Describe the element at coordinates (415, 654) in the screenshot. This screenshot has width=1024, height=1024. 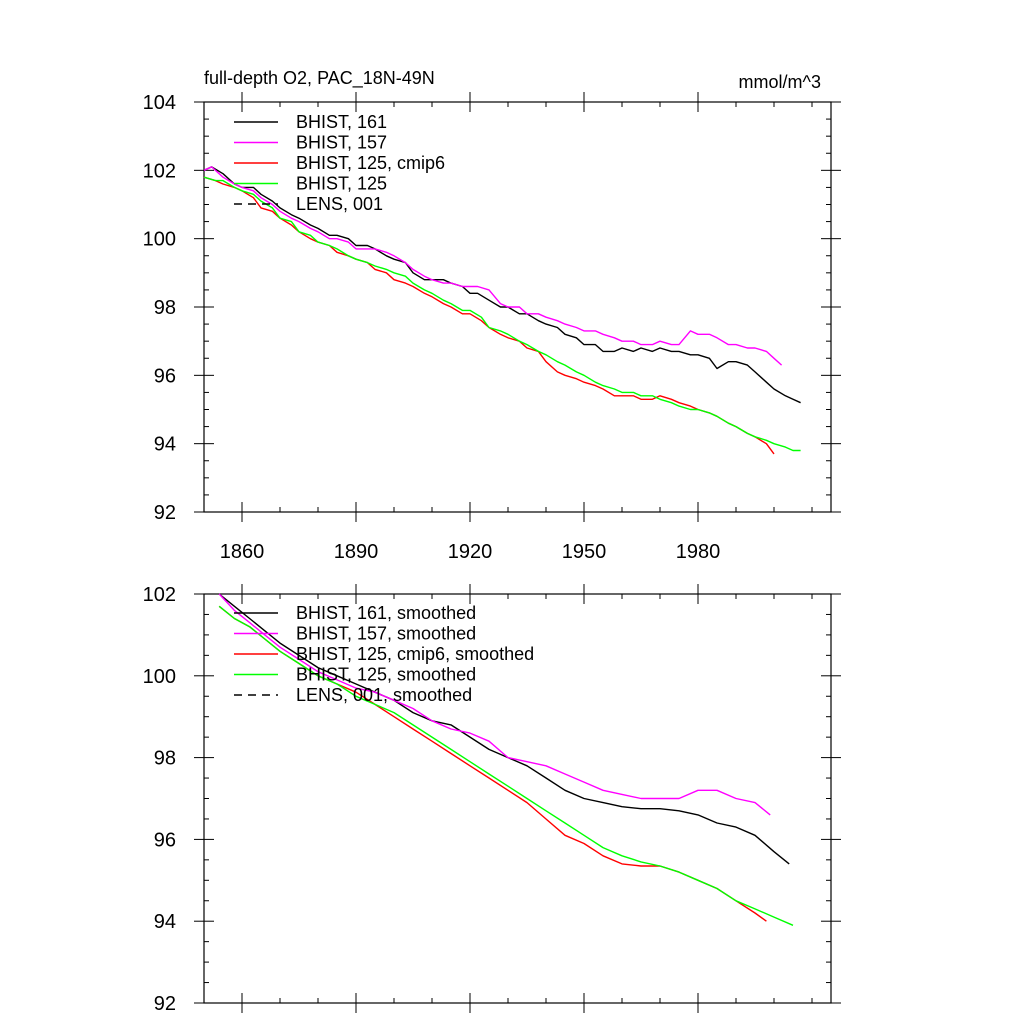
I see `legend-label-3: BHIST, 125, cmip6, smoothed` at that location.